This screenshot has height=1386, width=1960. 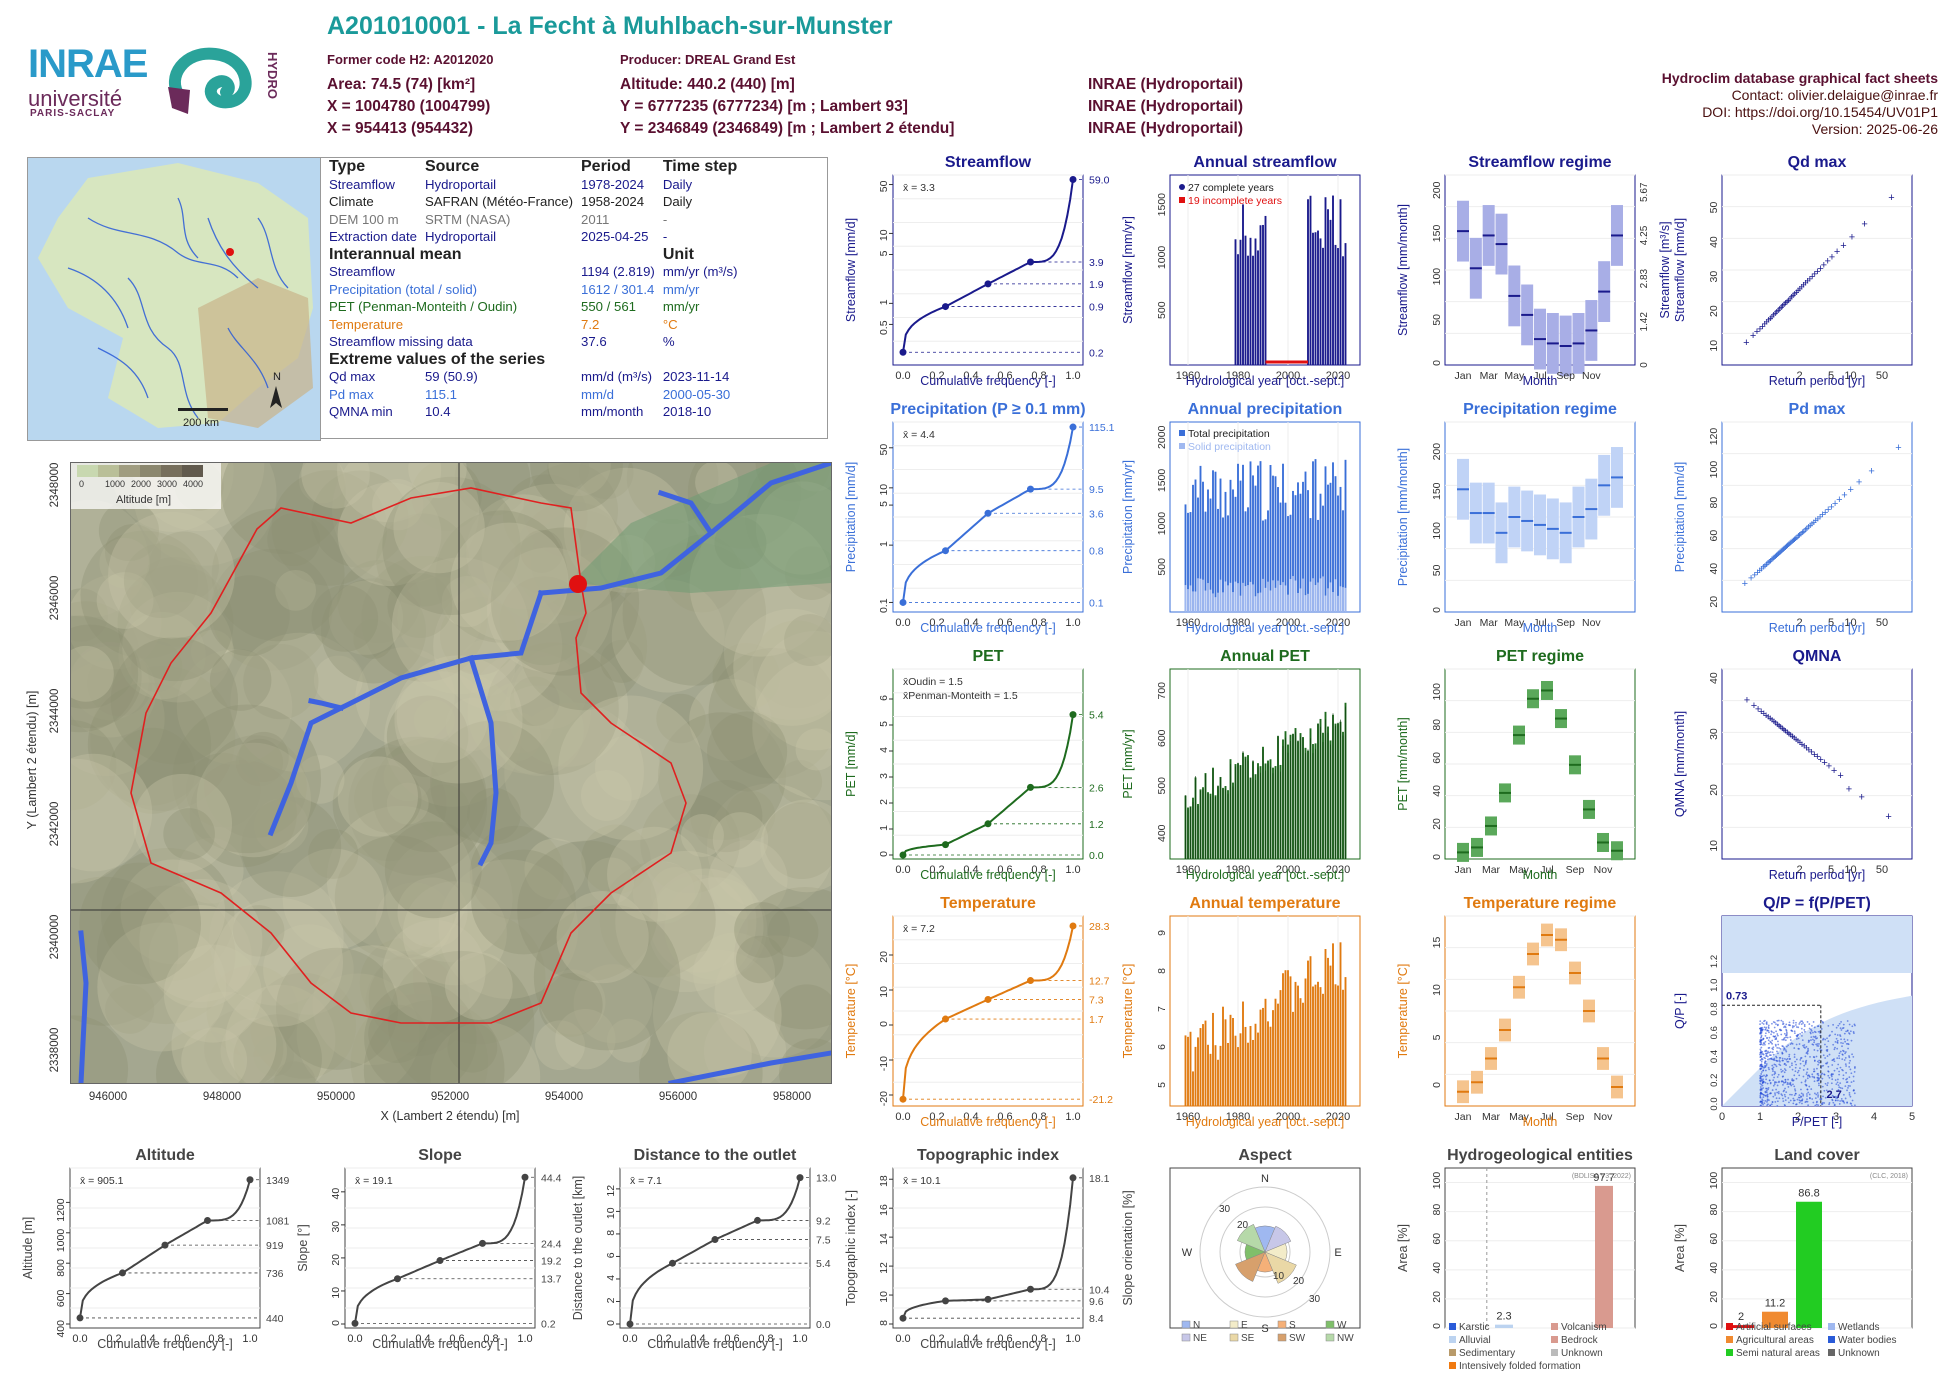 I want to click on regime_pet-xtick: Nov, so click(x=1603, y=870).